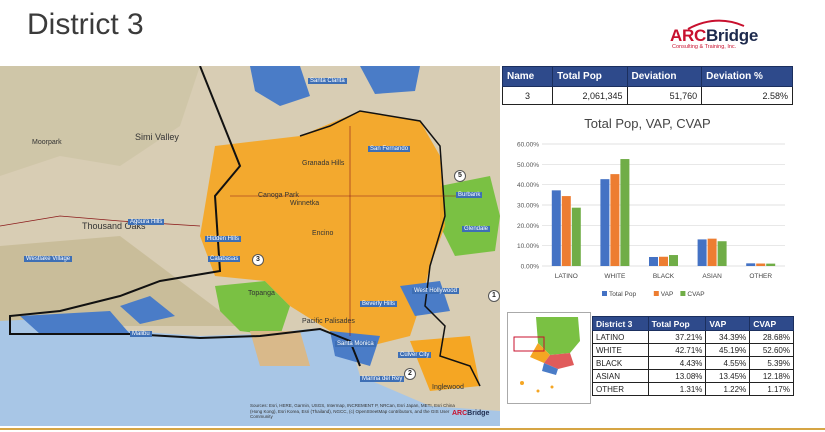  Describe the element at coordinates (323, 233) in the screenshot. I see `label-encino: Encino` at that location.